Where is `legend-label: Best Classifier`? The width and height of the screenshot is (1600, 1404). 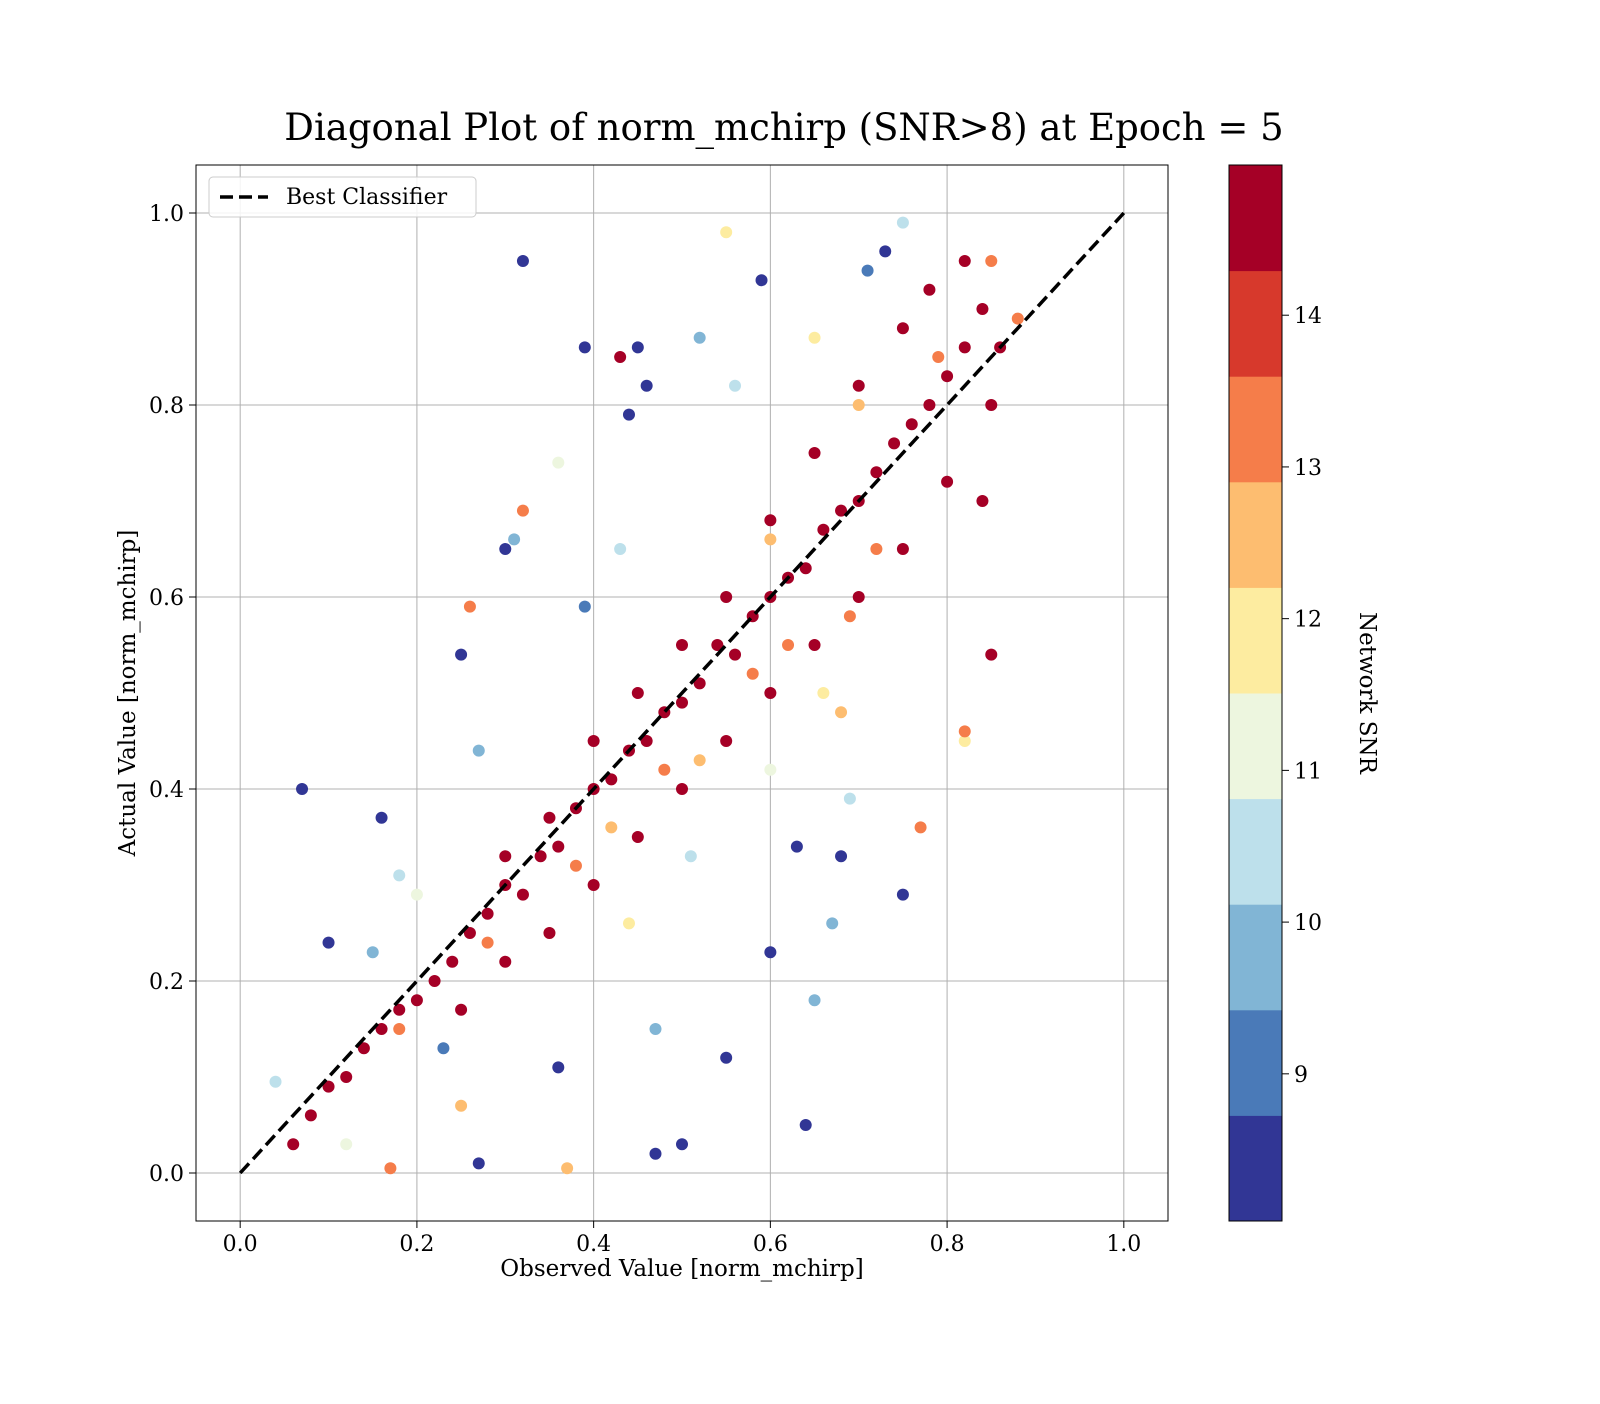
legend-label: Best Classifier is located at coordinates (367, 197).